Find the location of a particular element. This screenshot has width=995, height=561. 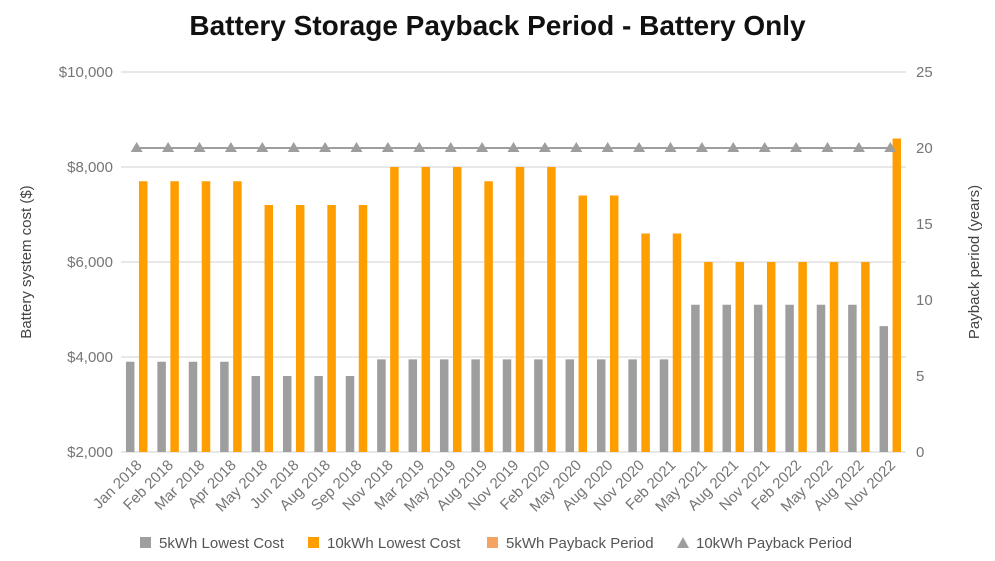

y2-axis-title: Payback period (years) is located at coordinates (974, 262).